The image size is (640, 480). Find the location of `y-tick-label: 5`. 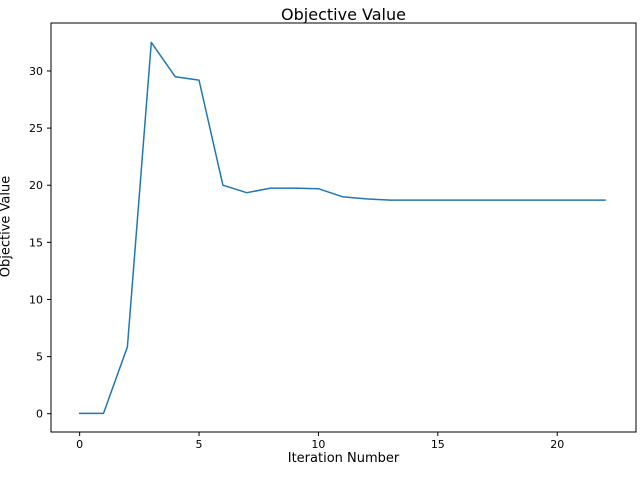

y-tick-label: 5 is located at coordinates (39, 357).